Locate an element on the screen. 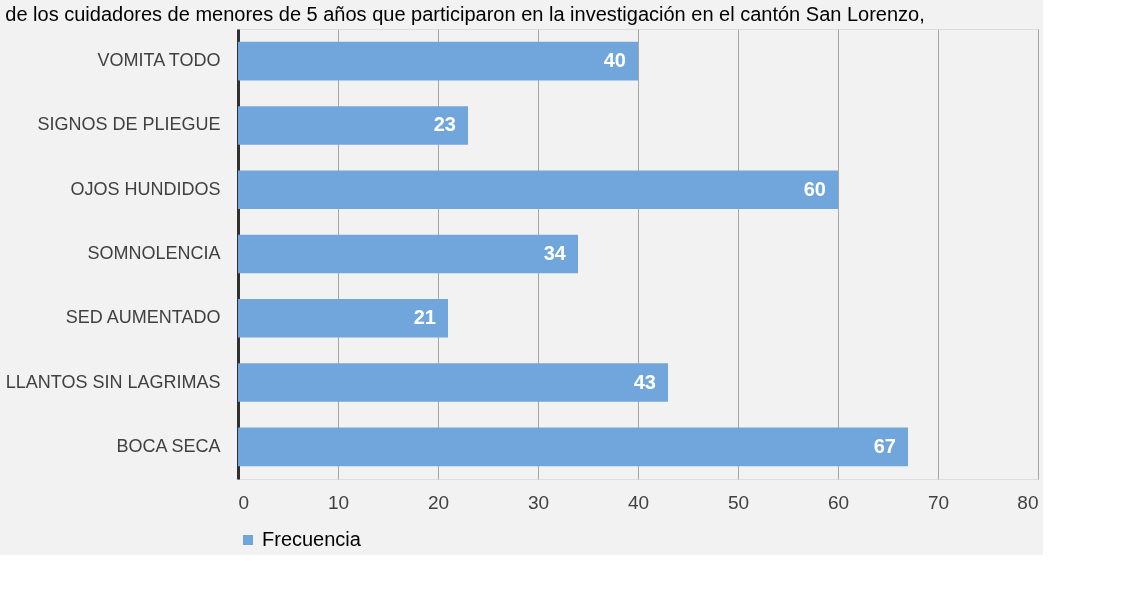 The image size is (1125, 604). data-label: 23 is located at coordinates (444, 124).